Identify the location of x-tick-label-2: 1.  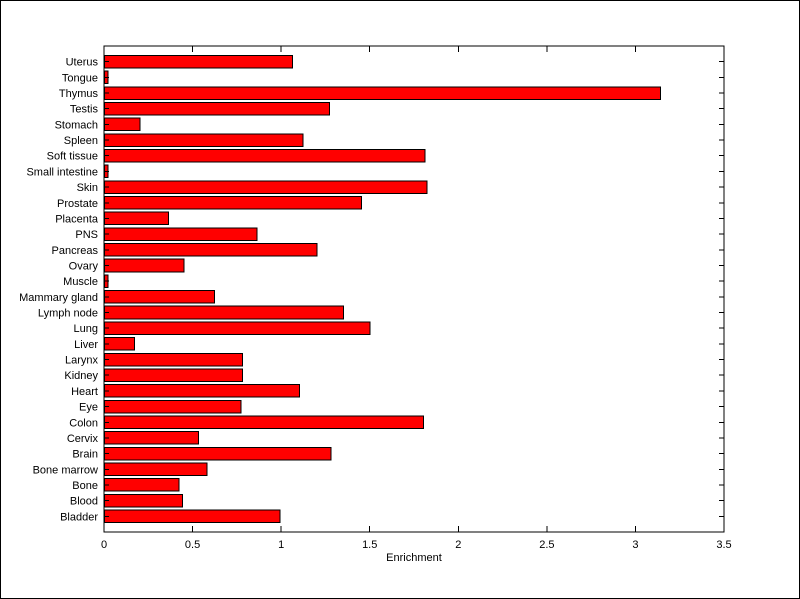
(281, 545).